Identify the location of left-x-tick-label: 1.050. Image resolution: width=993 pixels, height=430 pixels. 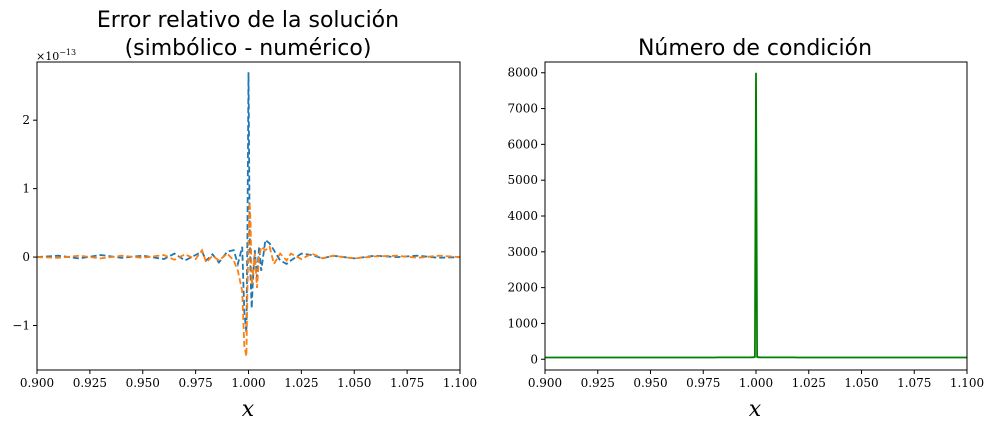
(354, 383).